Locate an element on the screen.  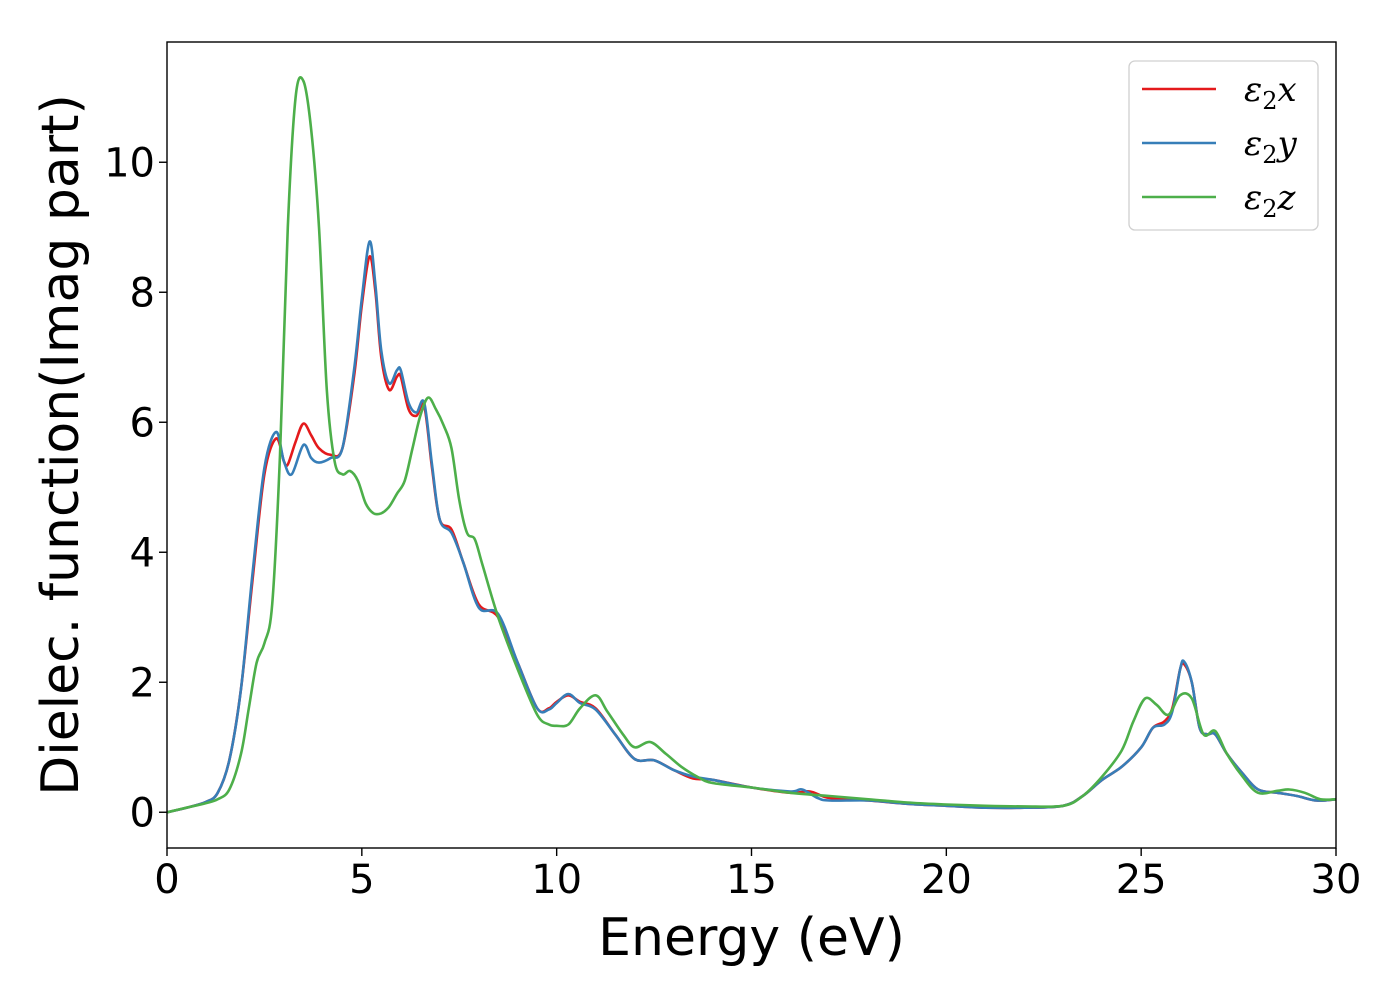
x-tick-label: 10 is located at coordinates (556, 880).